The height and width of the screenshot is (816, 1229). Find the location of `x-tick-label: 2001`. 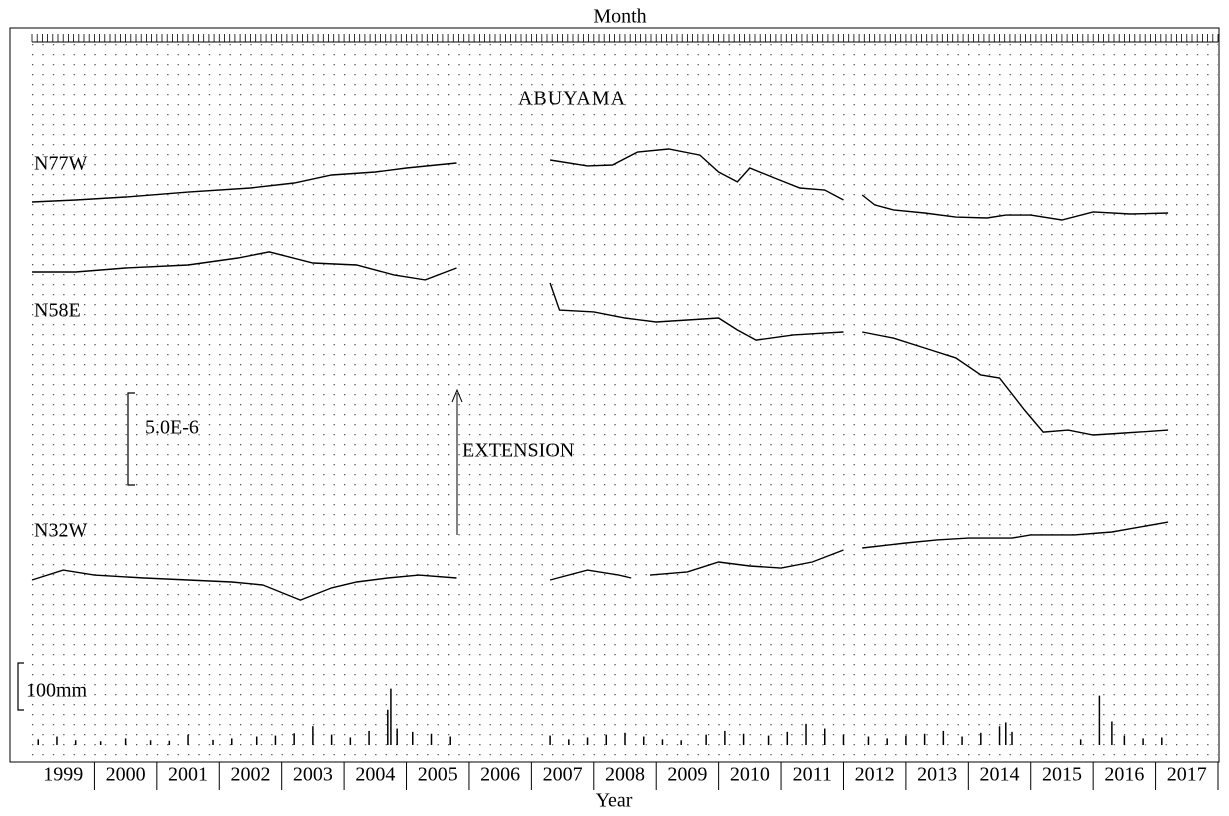

x-tick-label: 2001 is located at coordinates (188, 775).